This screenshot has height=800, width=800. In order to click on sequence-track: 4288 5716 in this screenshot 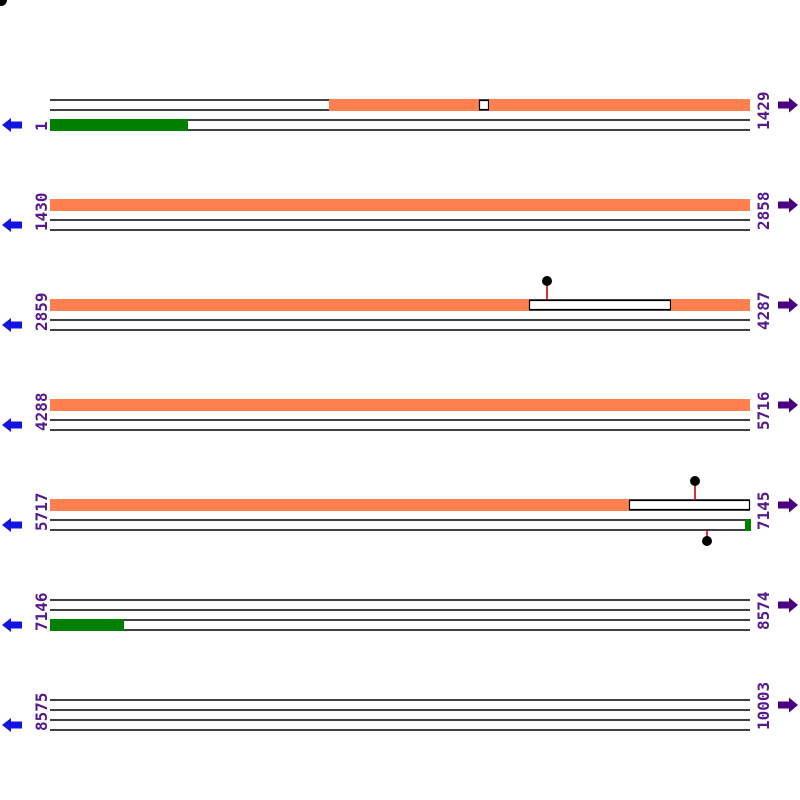, I will do `click(400, 411)`.